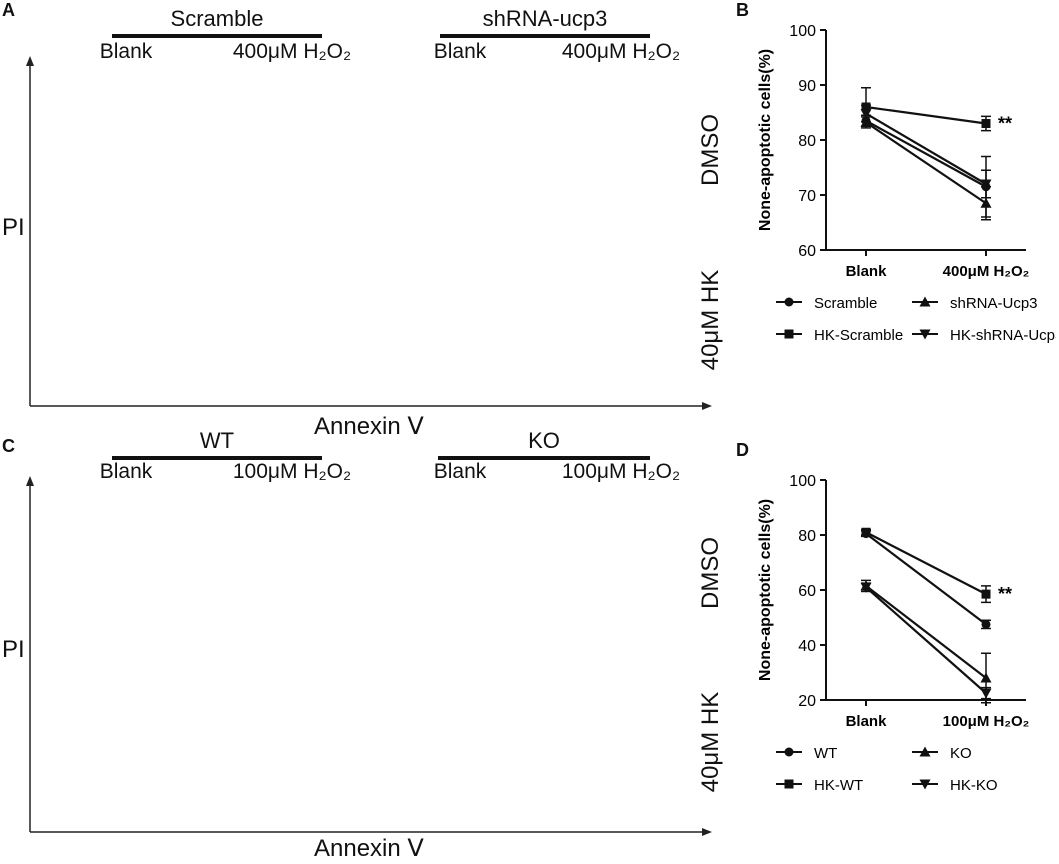 Image resolution: width=1059 pixels, height=864 pixels. What do you see at coordinates (925, 751) in the screenshot?
I see `legend-marker-KO` at bounding box center [925, 751].